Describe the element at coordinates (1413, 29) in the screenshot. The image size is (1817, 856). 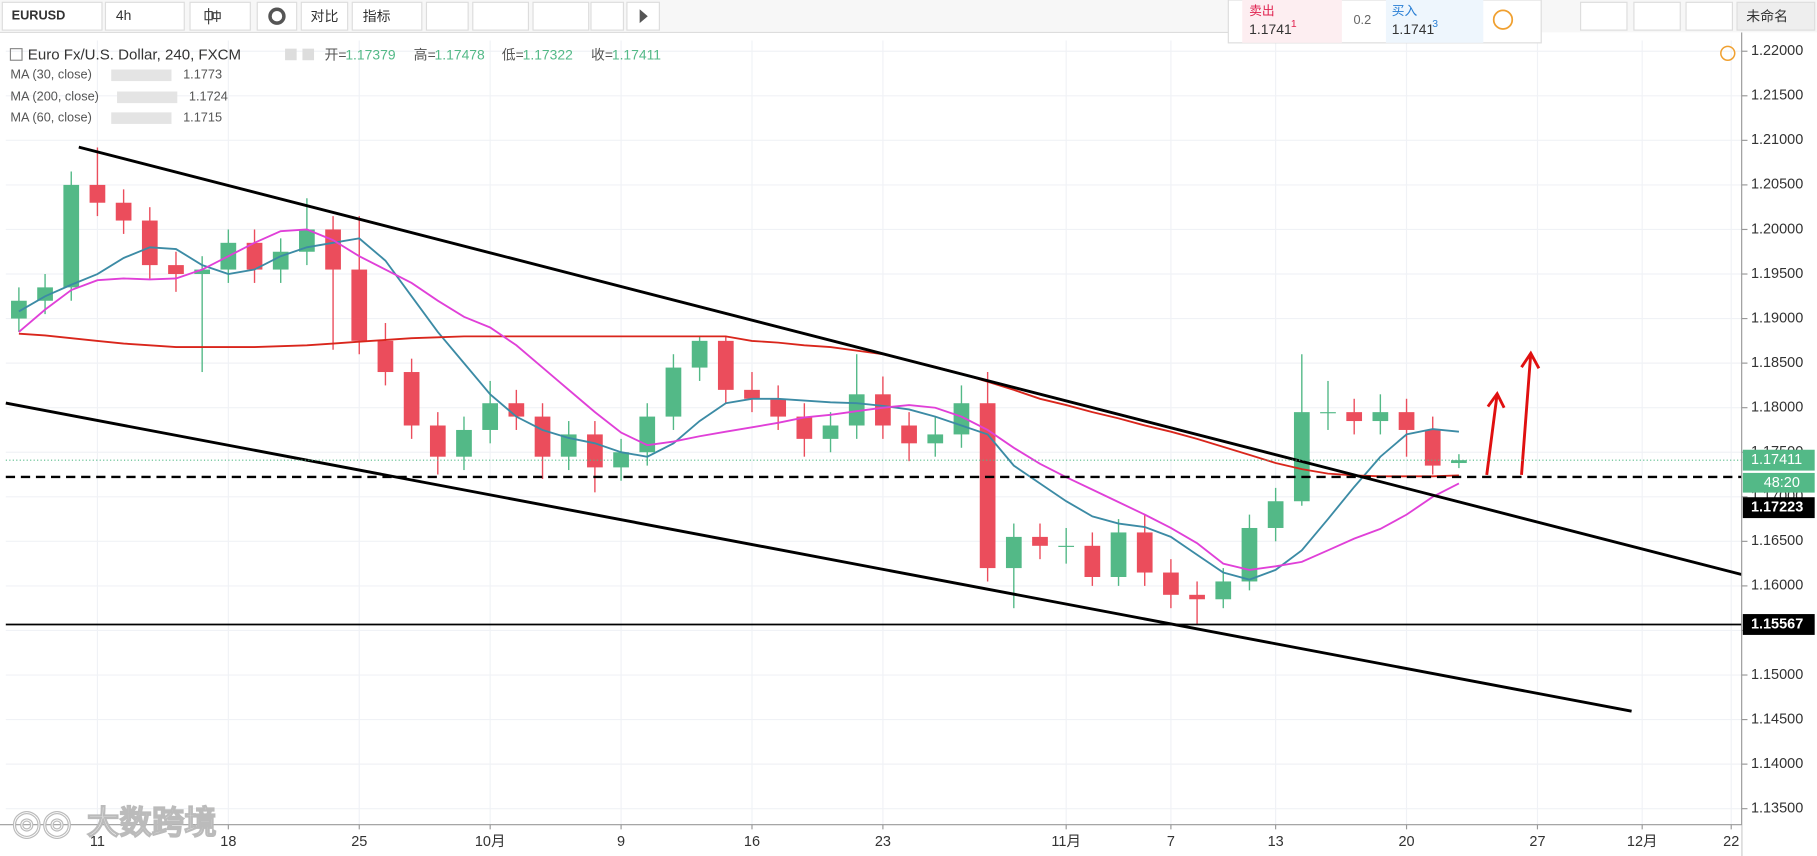
I see `buy-price: 1.1741` at that location.